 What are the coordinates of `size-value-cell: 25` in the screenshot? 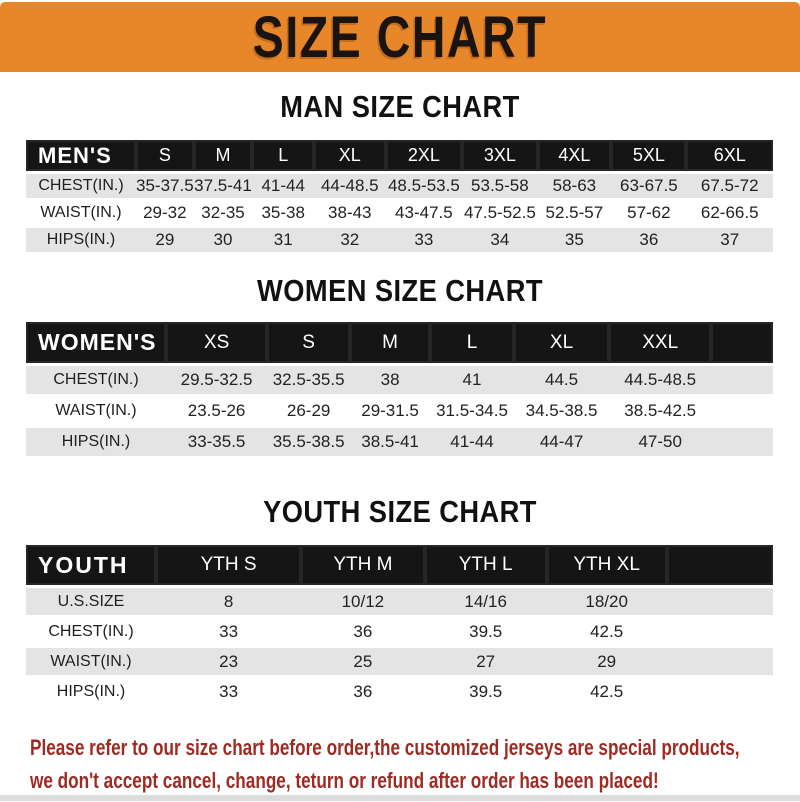 It's located at (363, 661).